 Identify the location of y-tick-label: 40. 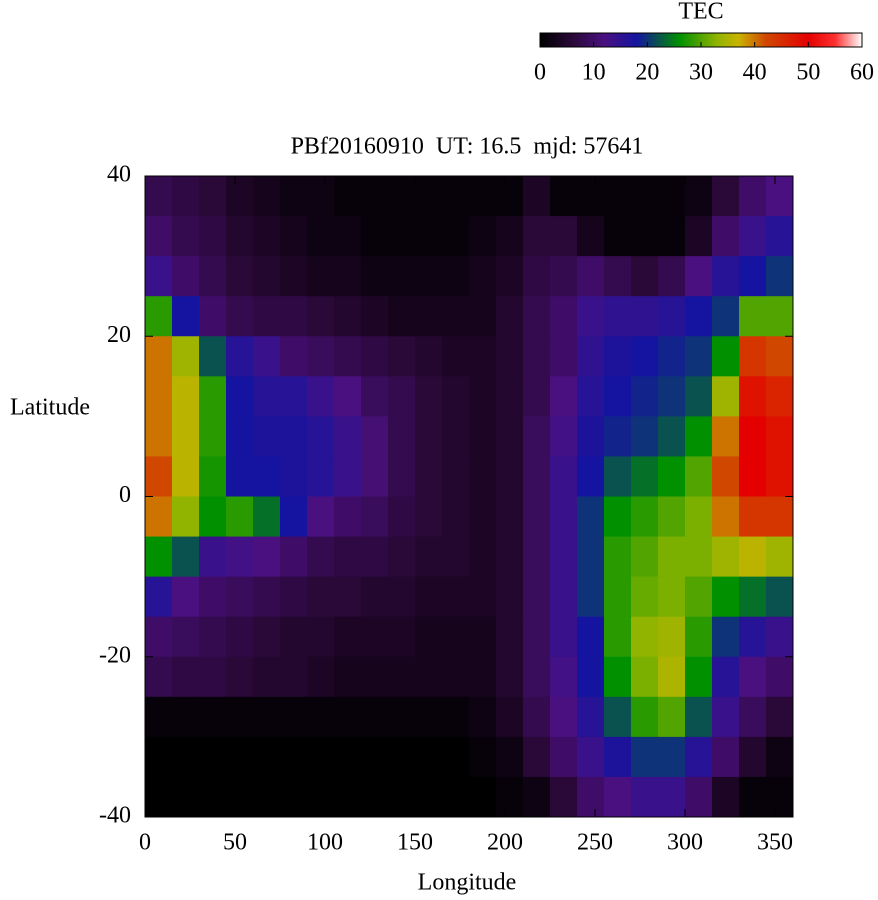
(119, 175).